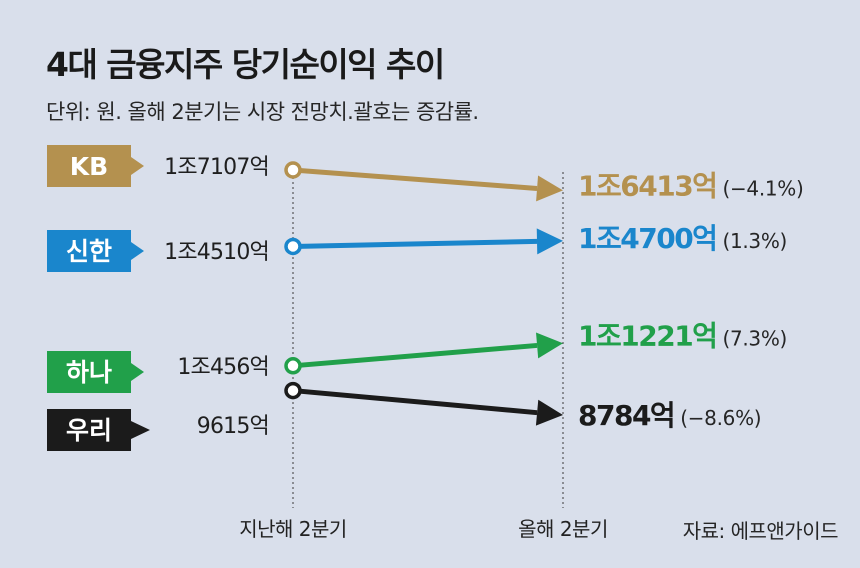 The image size is (860, 568). Describe the element at coordinates (216, 167) in the screenshot. I see `start-value-label: 1조7107억` at that location.